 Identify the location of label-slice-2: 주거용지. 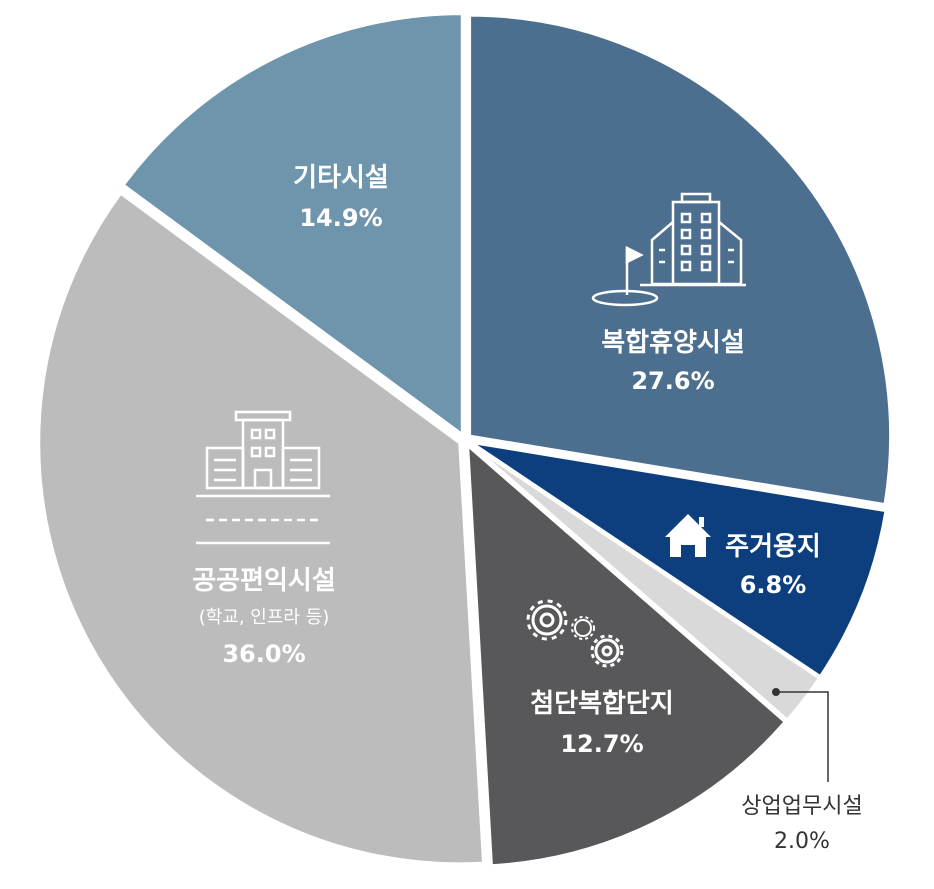
(773, 547).